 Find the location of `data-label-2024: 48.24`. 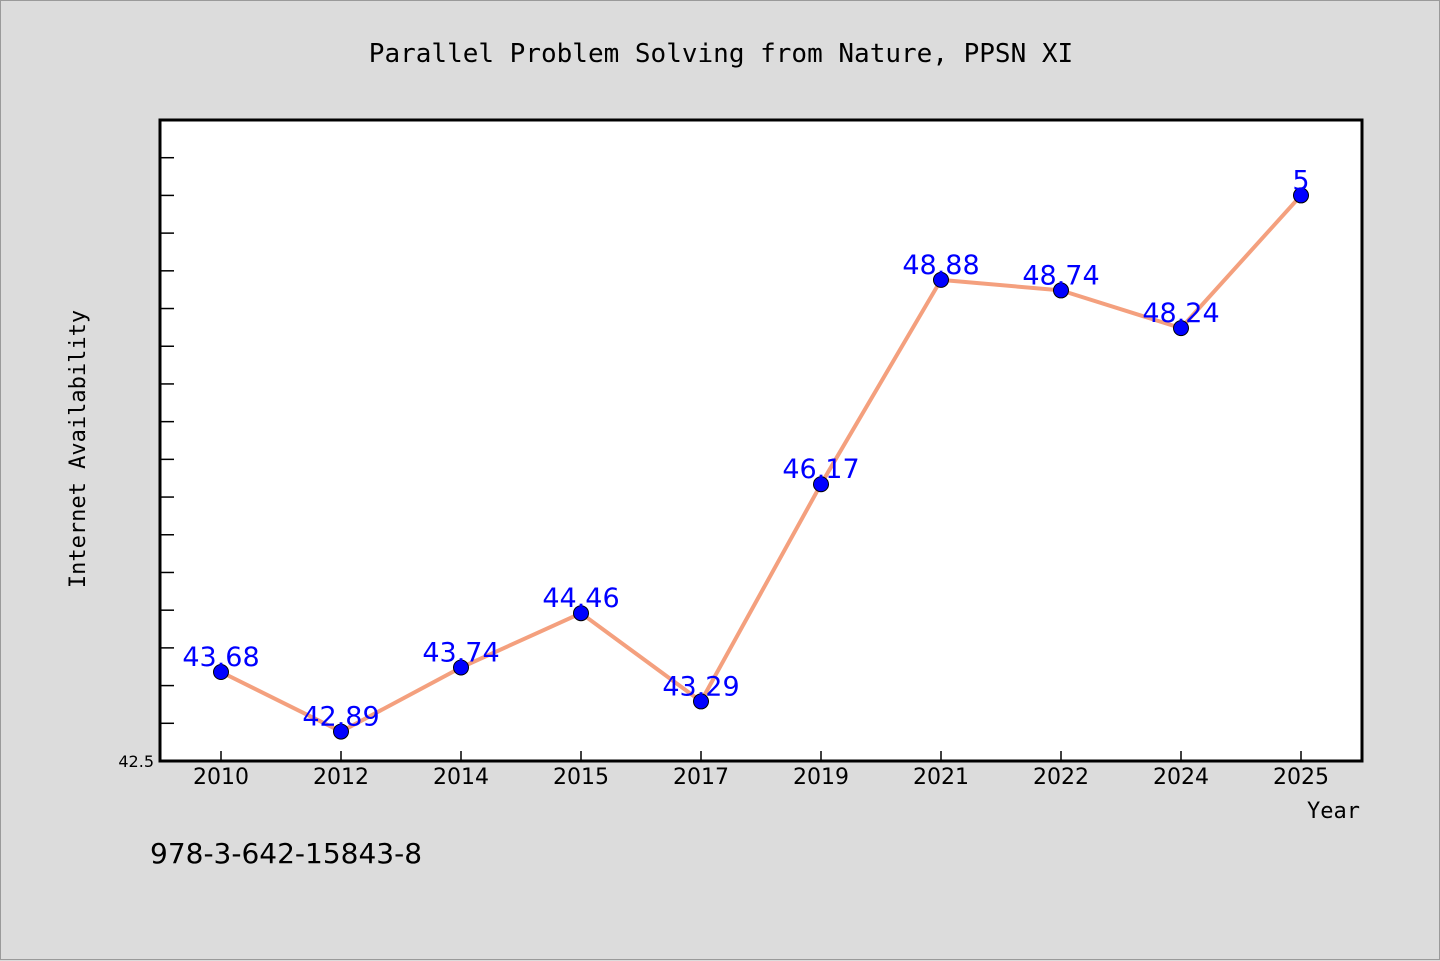

data-label-2024: 48.24 is located at coordinates (1180, 313).